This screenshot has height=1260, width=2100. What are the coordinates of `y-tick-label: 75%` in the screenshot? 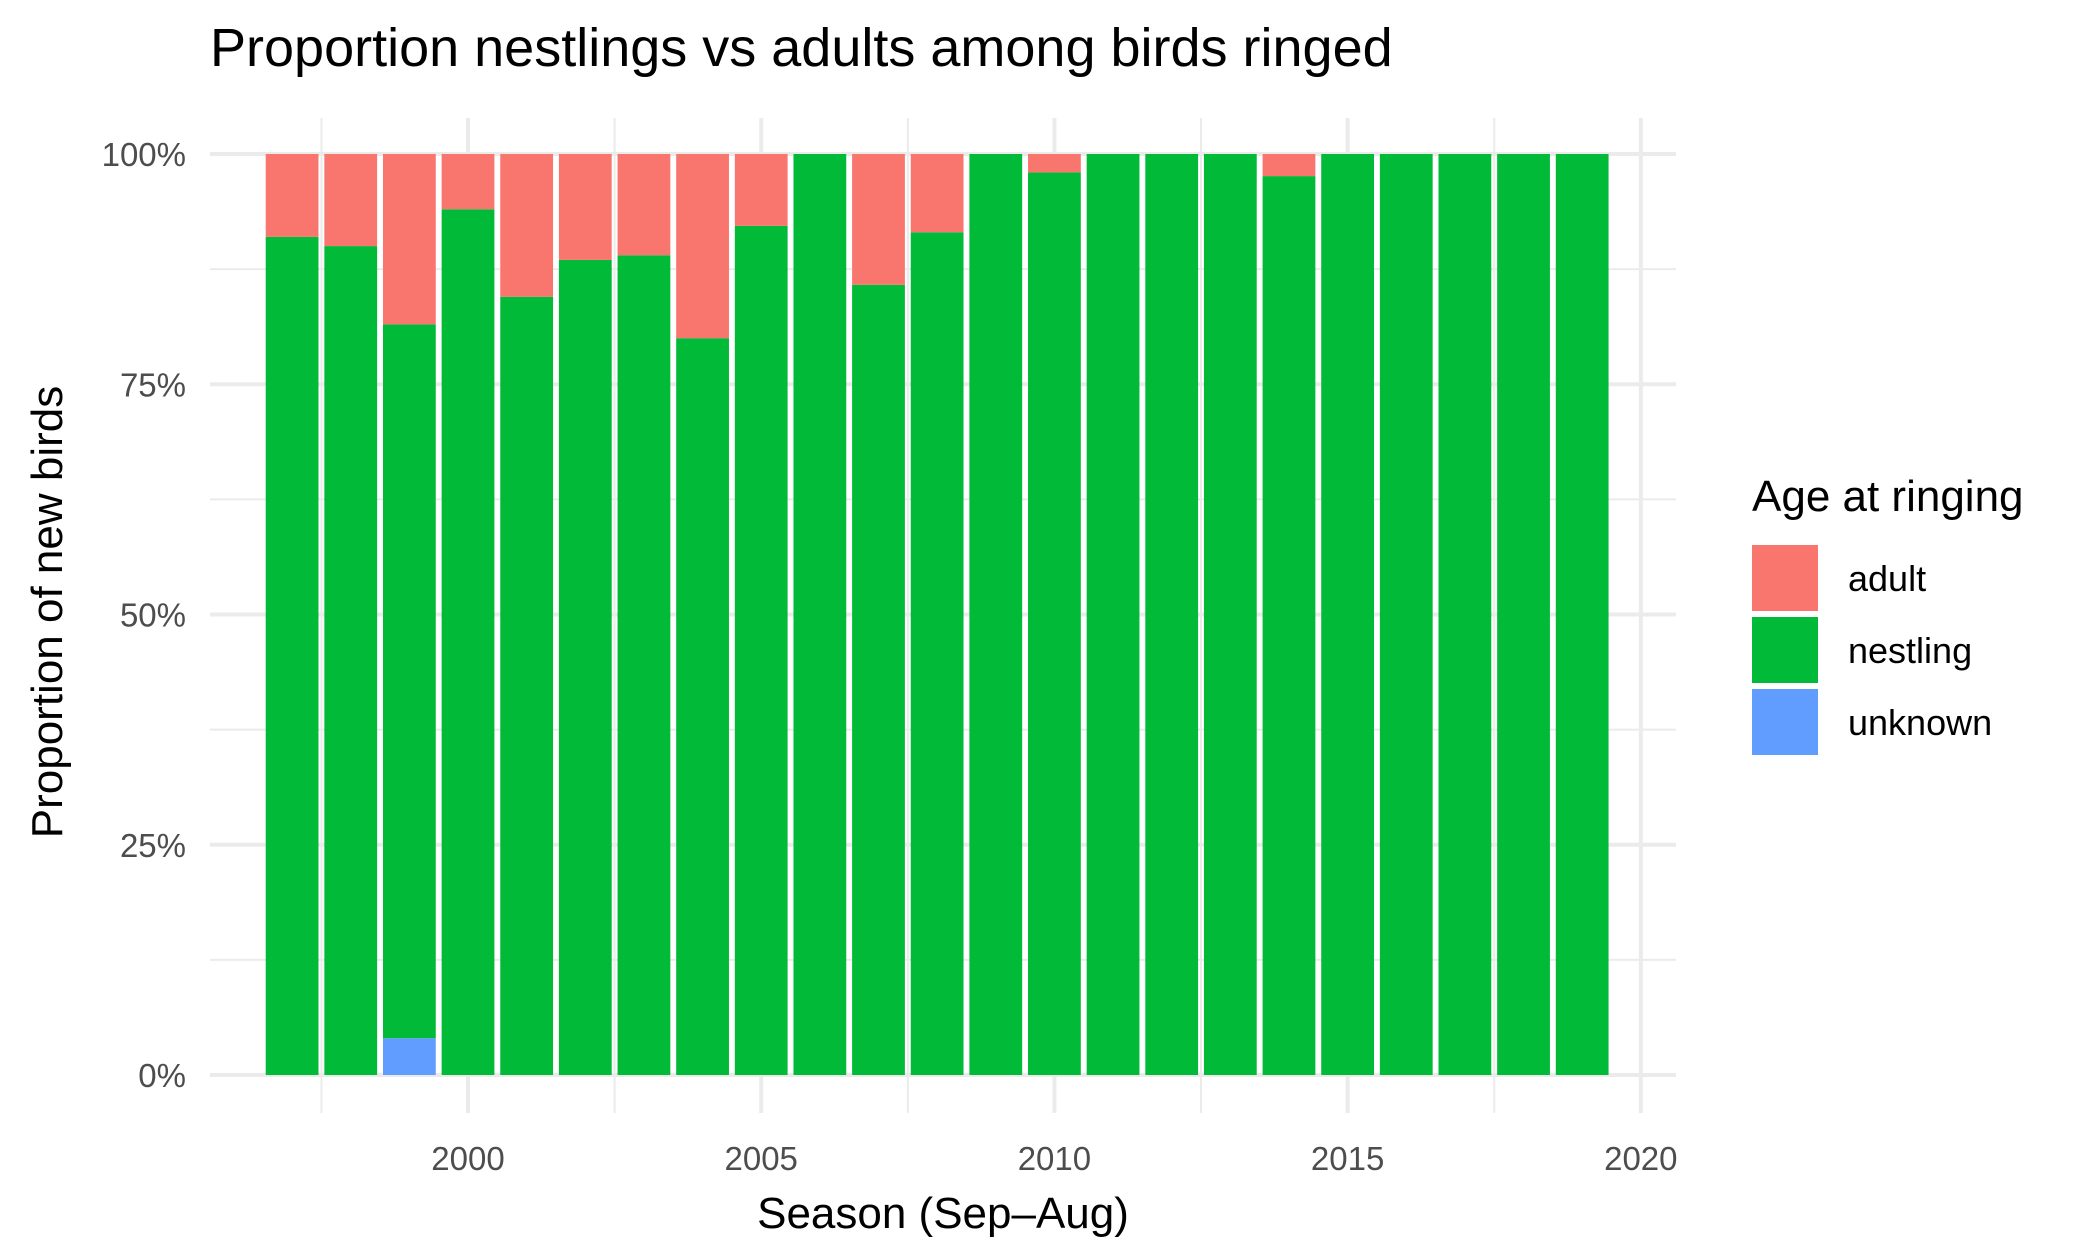 It's located at (153, 384).